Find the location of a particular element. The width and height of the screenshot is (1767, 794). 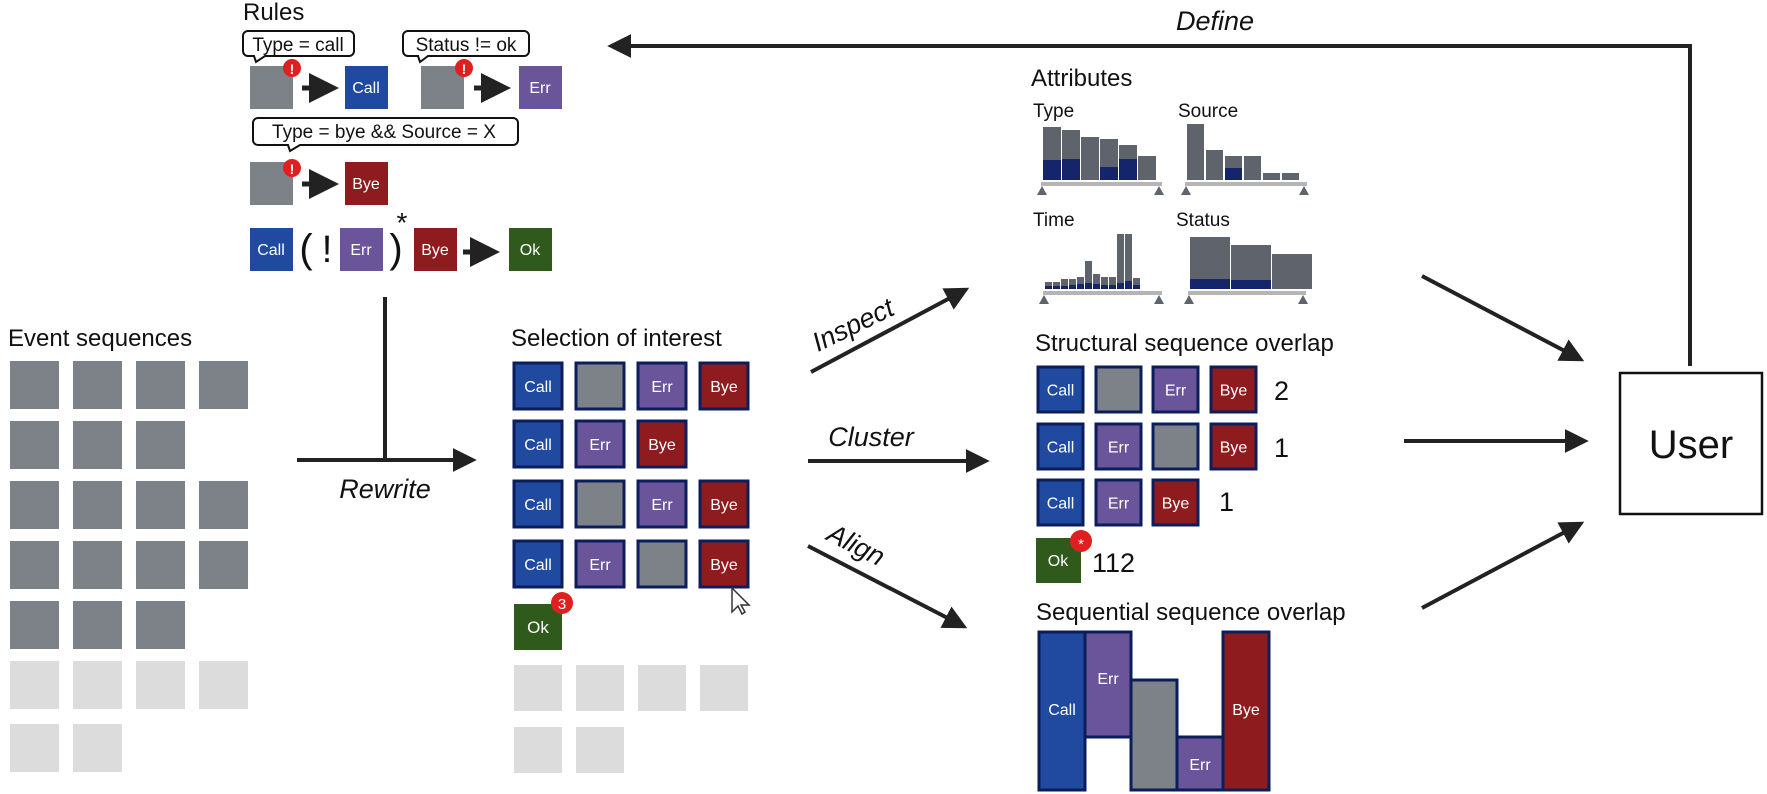

structural-r3-err-2-label: Err is located at coordinates (1119, 504).